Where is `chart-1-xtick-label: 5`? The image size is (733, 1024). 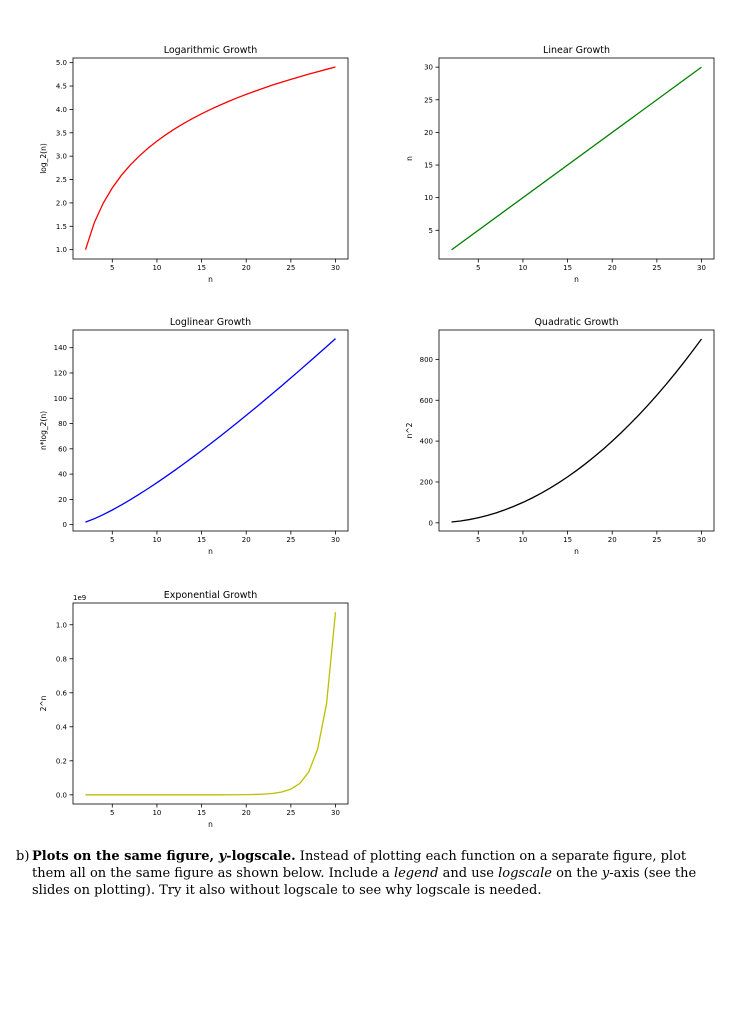 chart-1-xtick-label: 5 is located at coordinates (478, 268).